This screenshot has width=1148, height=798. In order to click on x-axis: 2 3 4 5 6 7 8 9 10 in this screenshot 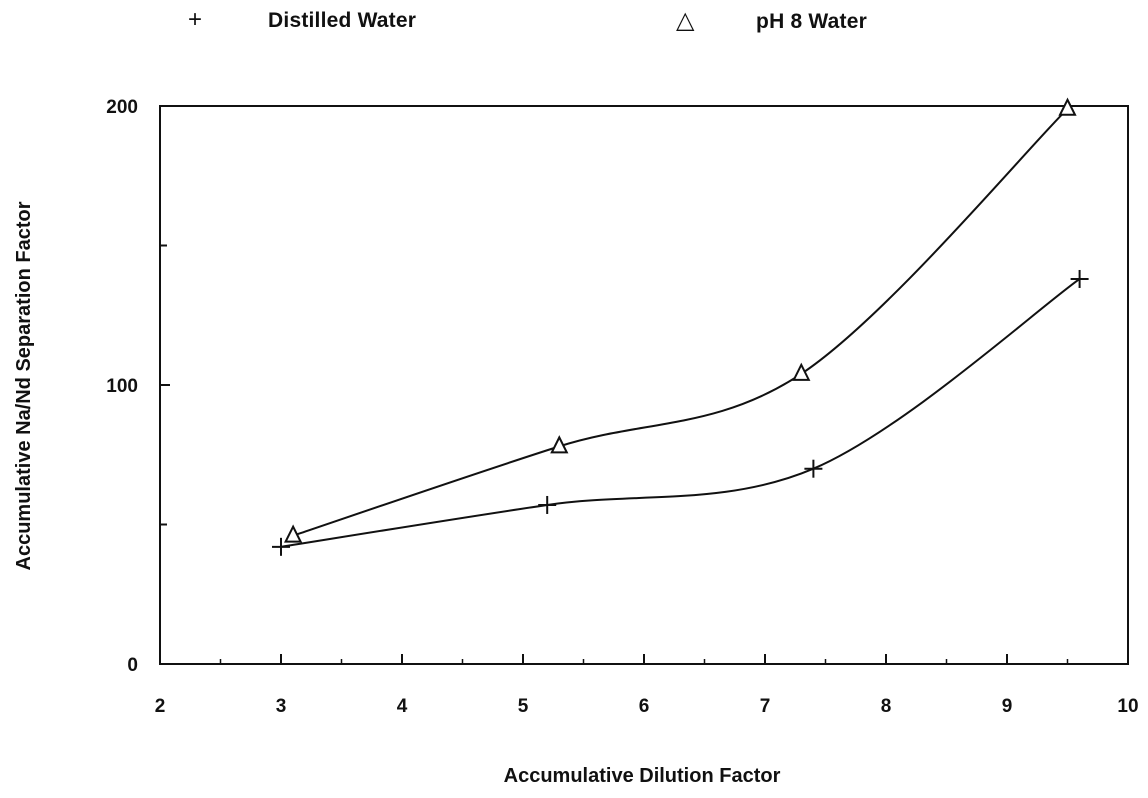, I will do `click(647, 685)`.